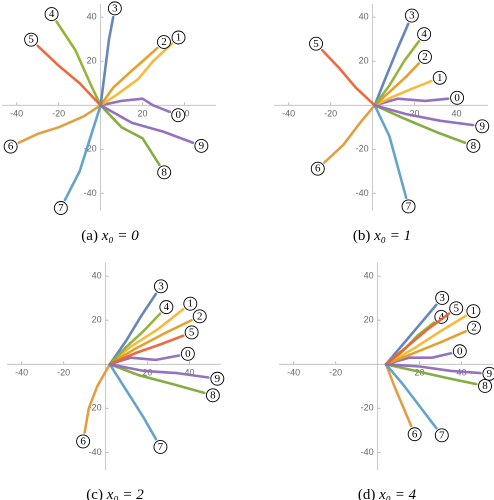 The height and width of the screenshot is (500, 494). I want to click on caption-formula: x₀ = 2, so click(125, 493).